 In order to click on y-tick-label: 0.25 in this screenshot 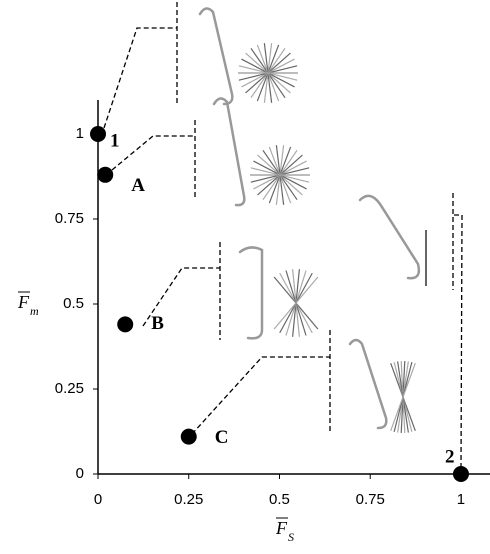, I will do `click(69, 388)`.